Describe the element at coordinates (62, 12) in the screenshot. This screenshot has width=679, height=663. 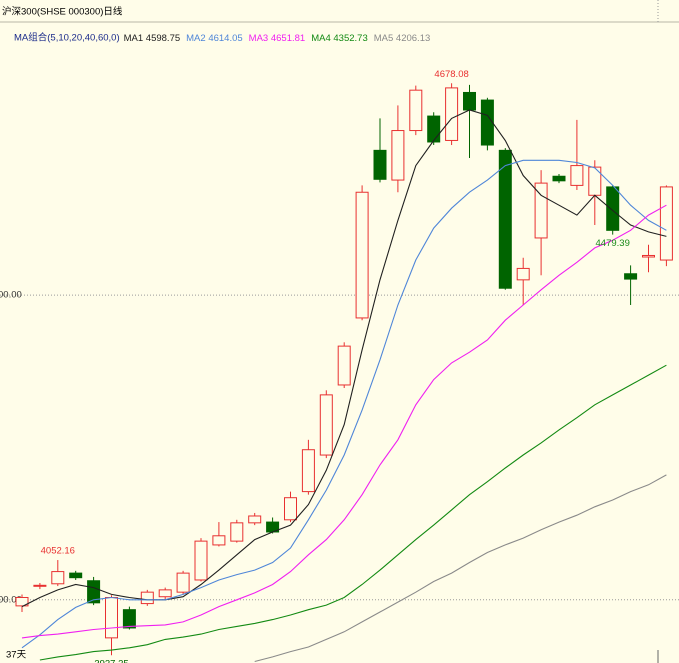
I see `chart-title: 沪深300(SHSE 000300)日线` at that location.